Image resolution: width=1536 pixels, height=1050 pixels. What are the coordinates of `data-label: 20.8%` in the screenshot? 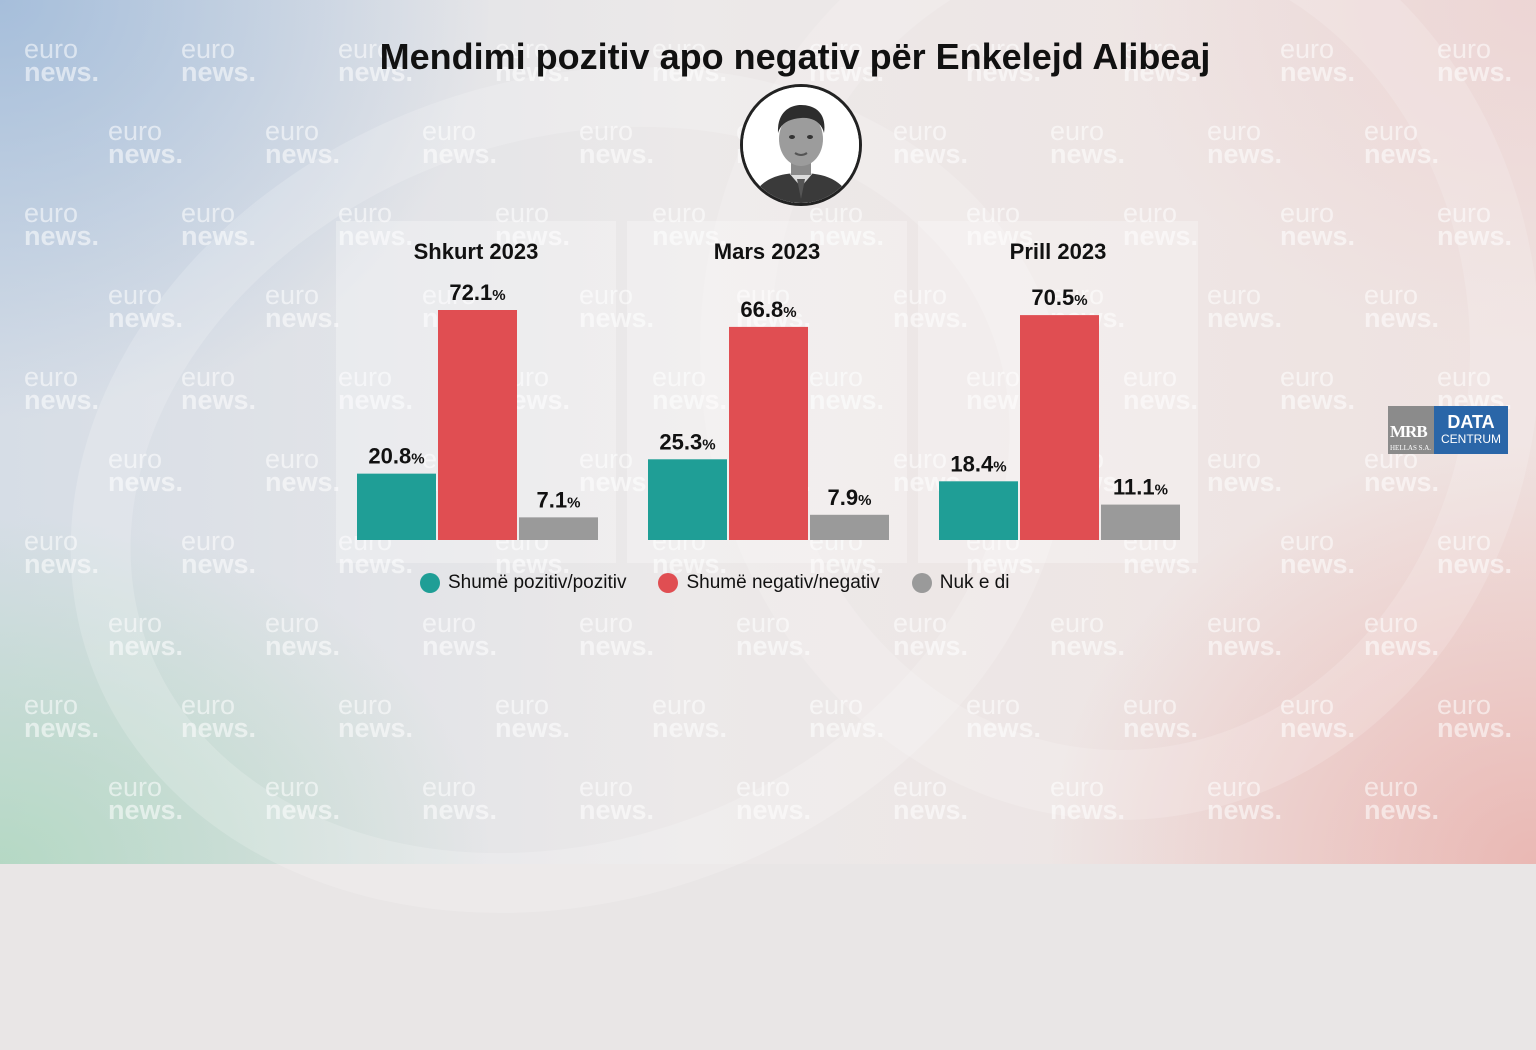 It's located at (396, 456).